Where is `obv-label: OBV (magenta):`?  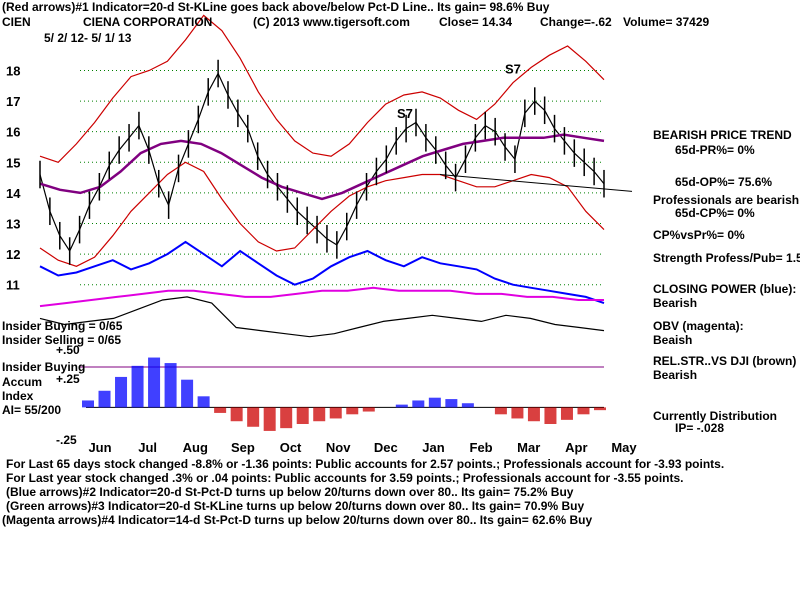 obv-label: OBV (magenta): is located at coordinates (698, 326).